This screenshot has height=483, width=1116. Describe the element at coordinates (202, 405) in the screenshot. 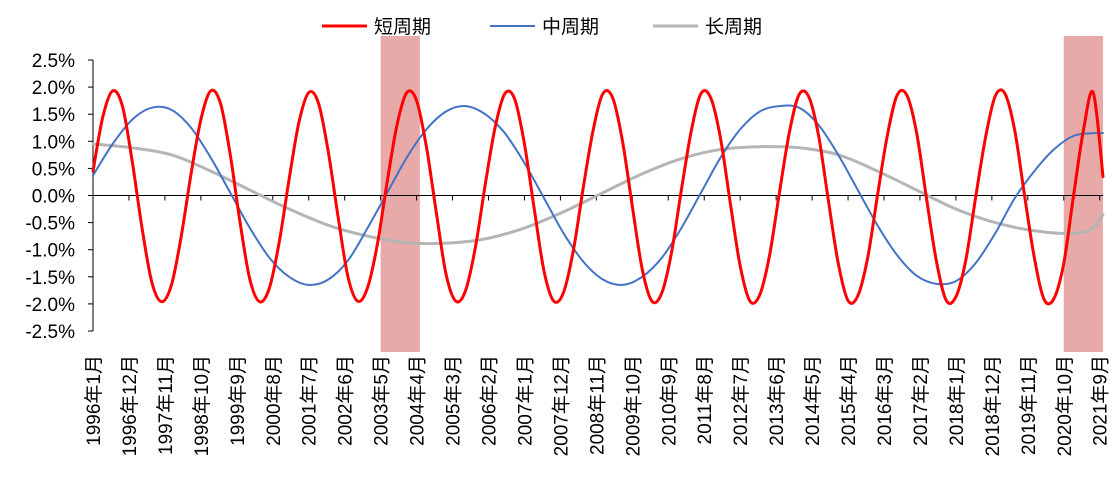

I see `x-tick-label: 1998年10月` at that location.